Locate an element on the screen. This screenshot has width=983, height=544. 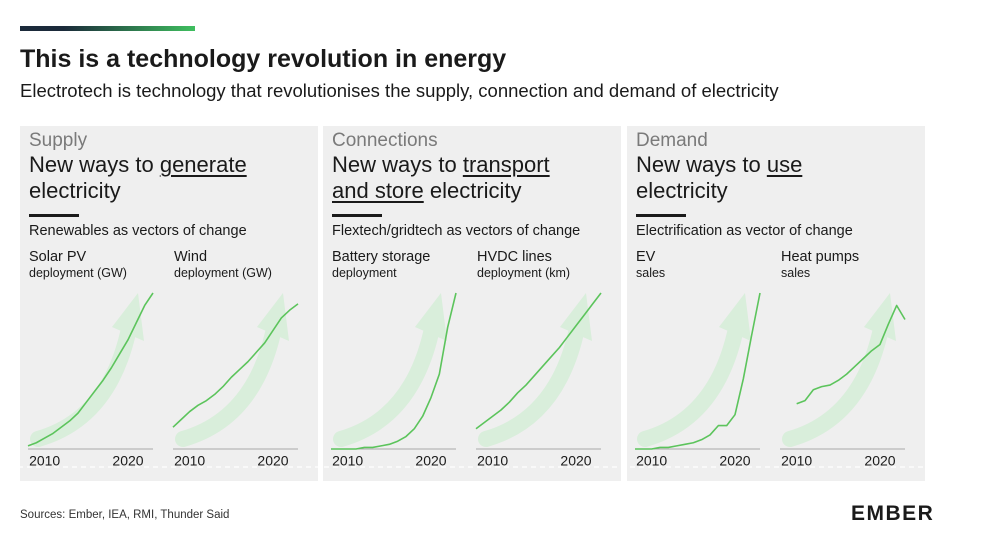
panel-caption: Renewables as vectors of change is located at coordinates (138, 231).